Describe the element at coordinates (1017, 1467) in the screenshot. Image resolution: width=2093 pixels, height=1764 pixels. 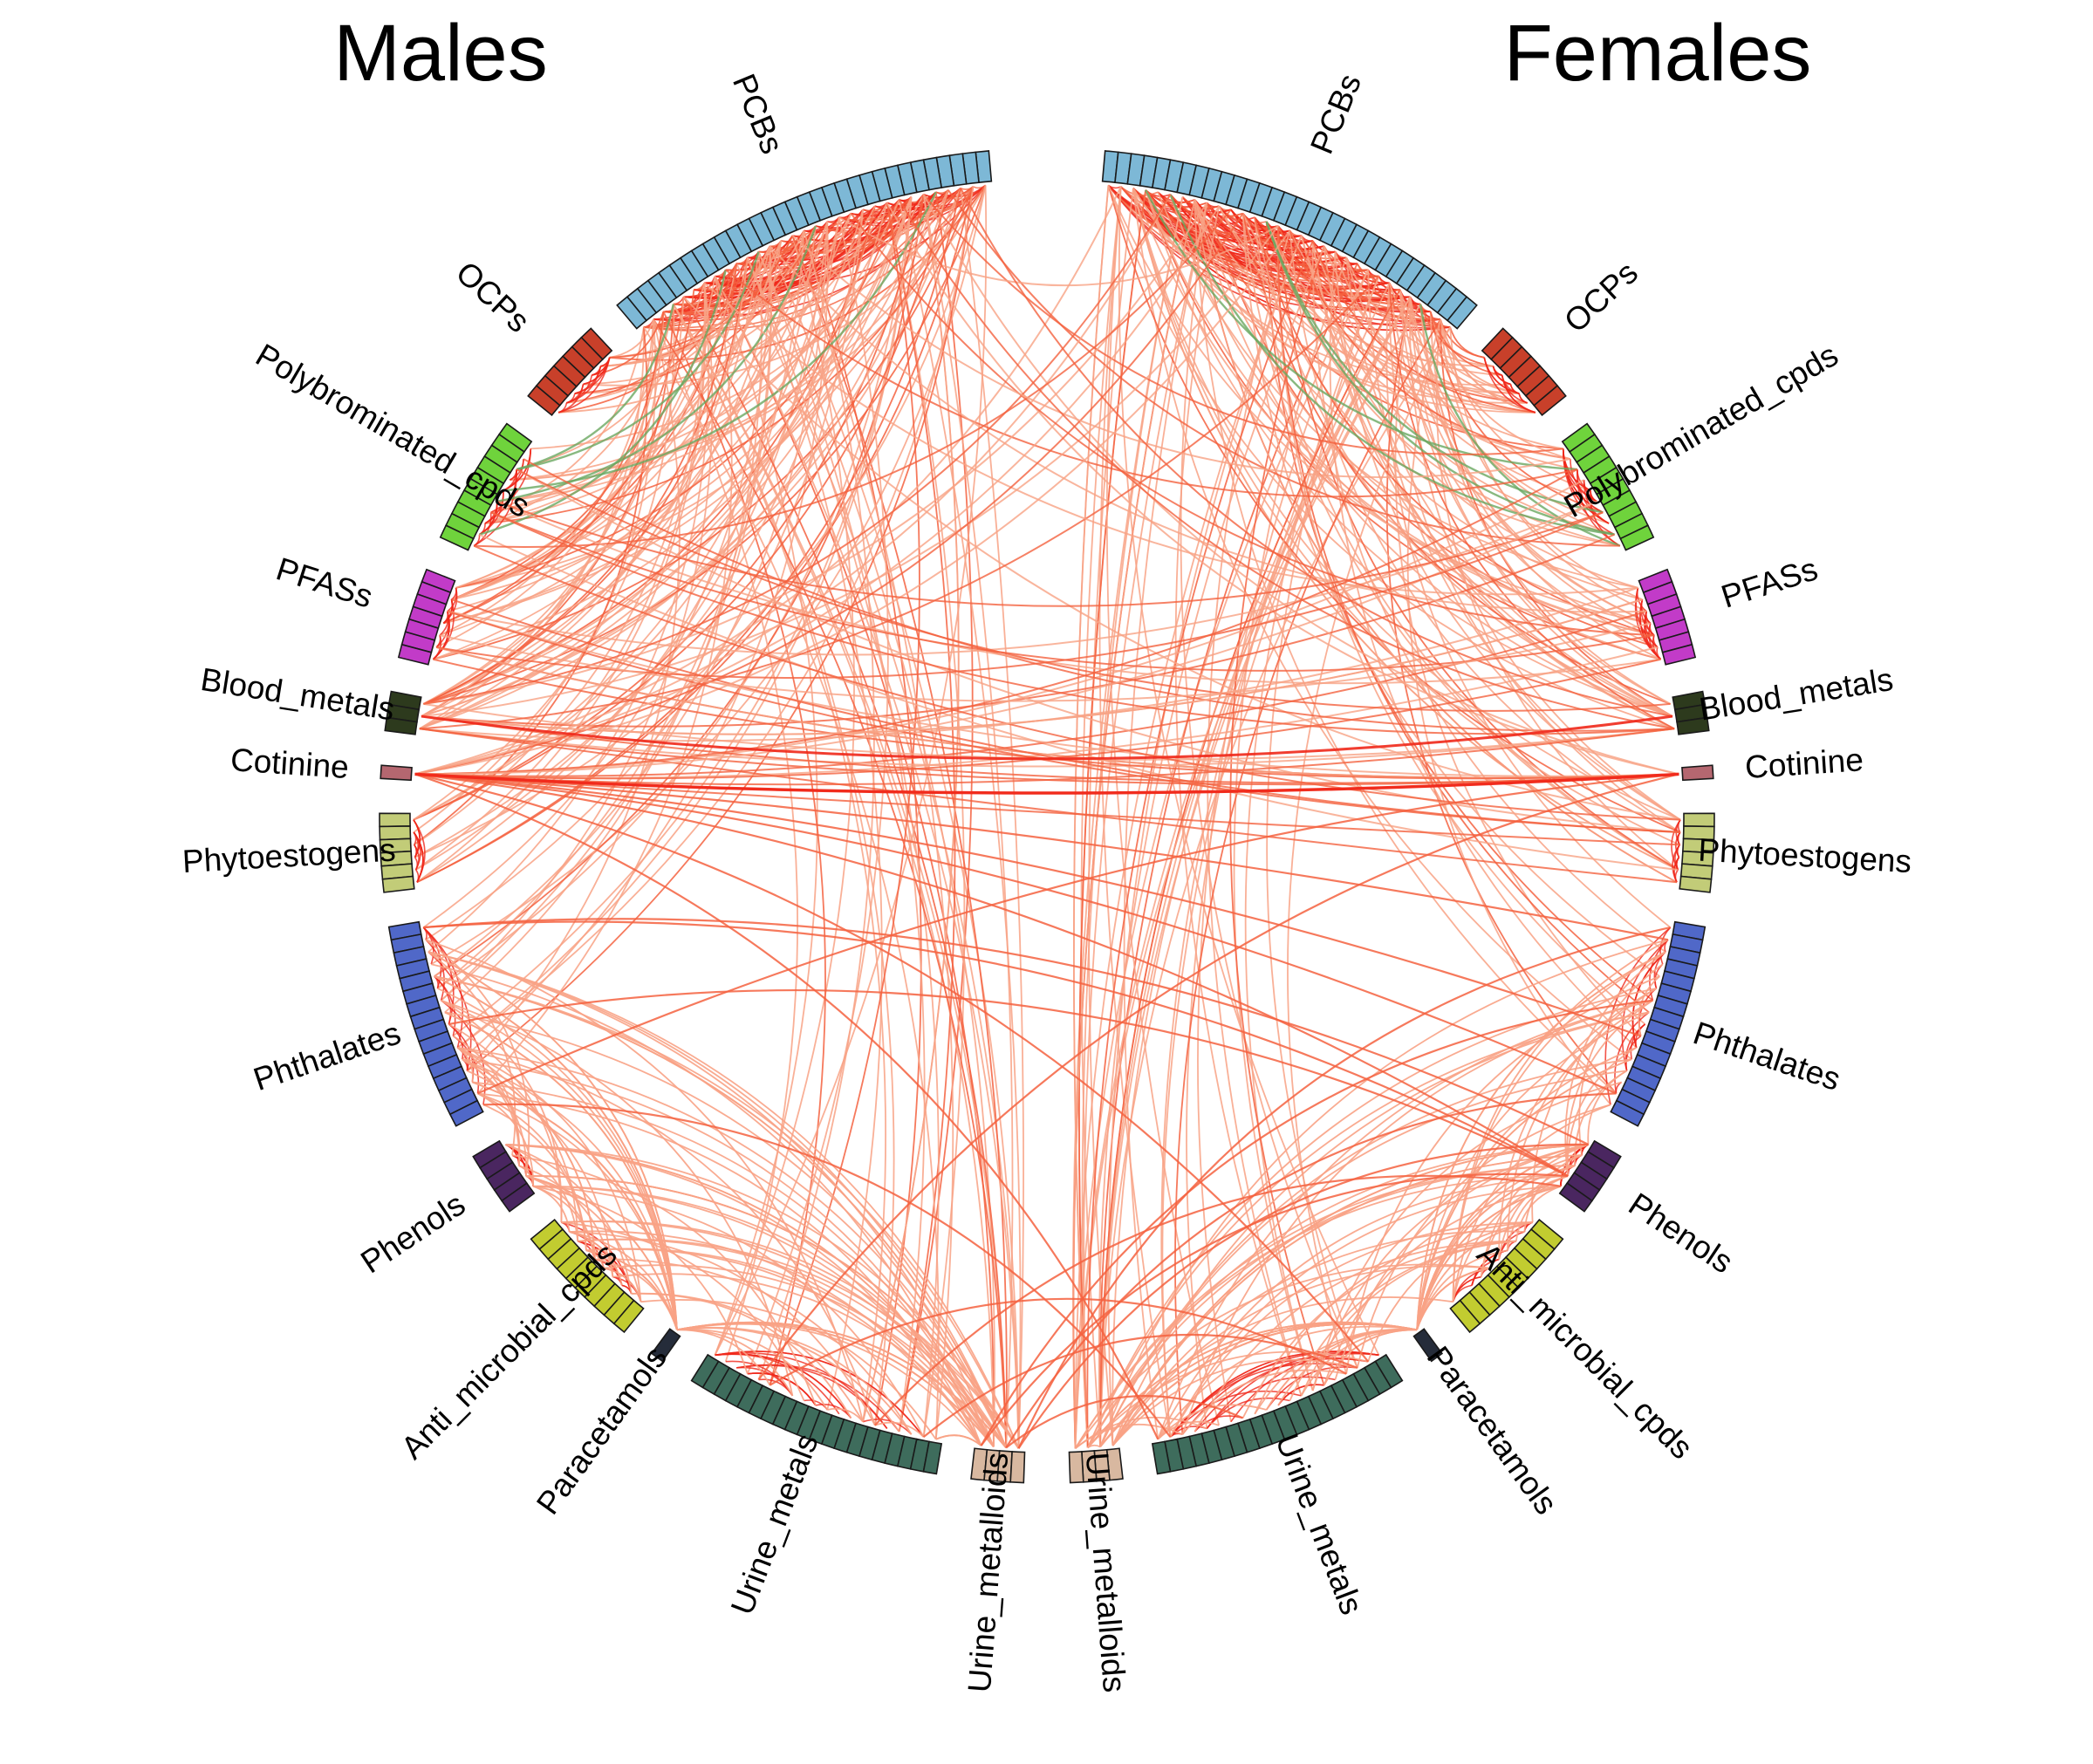
I see `males-urine-metalloids-cell` at that location.